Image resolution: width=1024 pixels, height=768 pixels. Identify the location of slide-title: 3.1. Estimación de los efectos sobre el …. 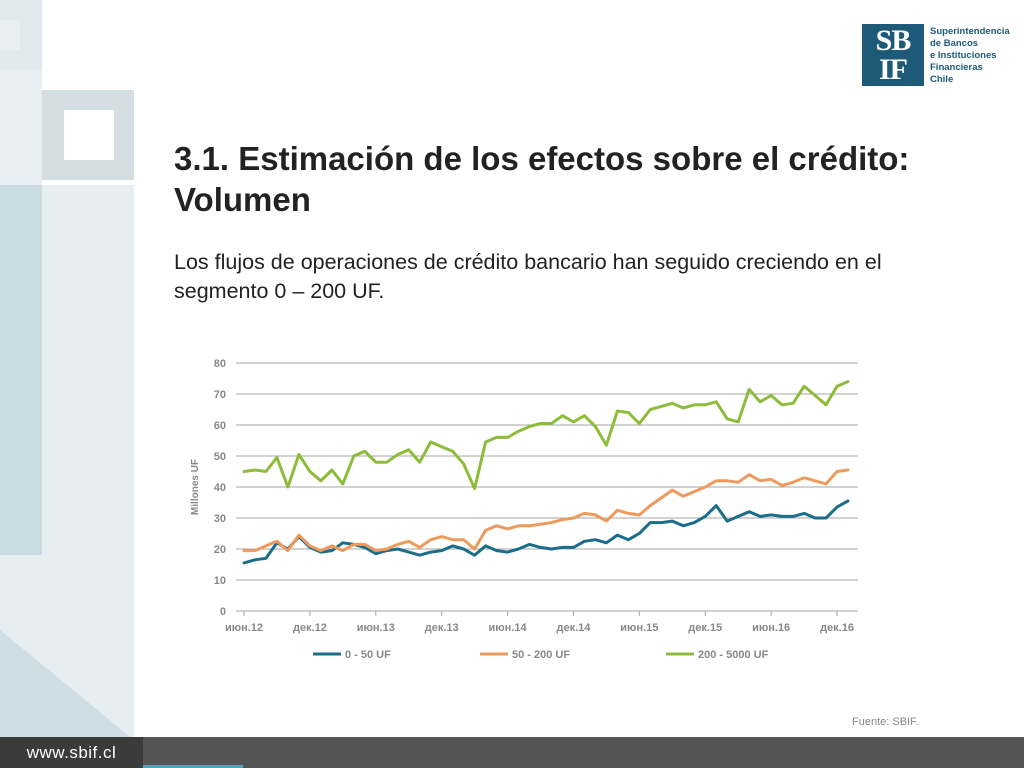
(542, 179).